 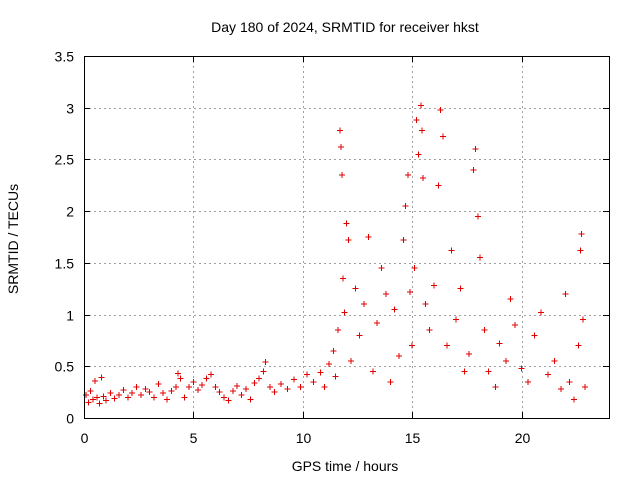 I want to click on y-tick-label: 0.5, so click(x=65, y=367).